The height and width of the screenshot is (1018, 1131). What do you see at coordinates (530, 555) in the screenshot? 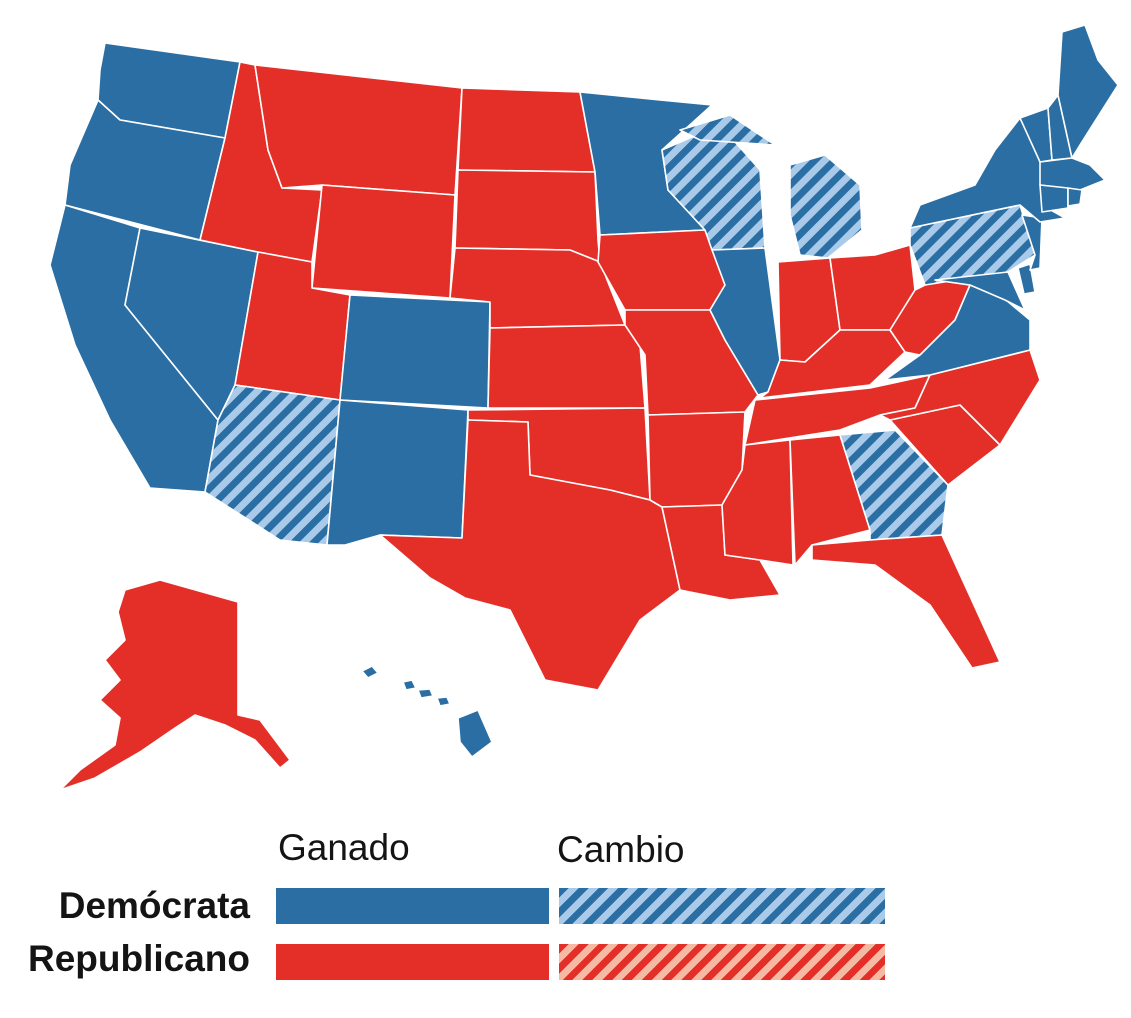
I see `state-tx` at bounding box center [530, 555].